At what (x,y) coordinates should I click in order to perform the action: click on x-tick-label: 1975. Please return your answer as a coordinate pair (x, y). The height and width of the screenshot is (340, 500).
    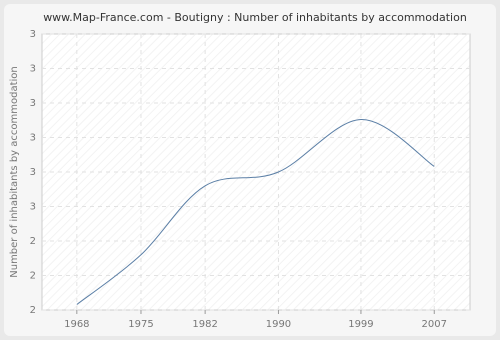
    Looking at the image, I should click on (140, 324).